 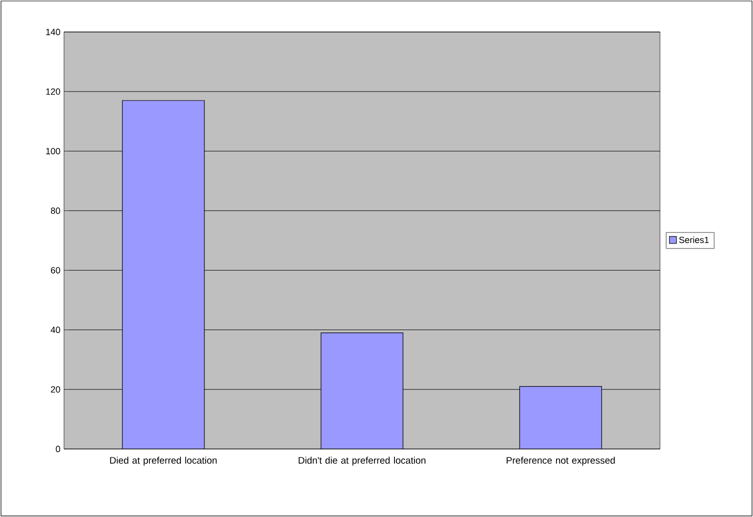 What do you see at coordinates (58, 449) in the screenshot?
I see `y-tick-label: 0` at bounding box center [58, 449].